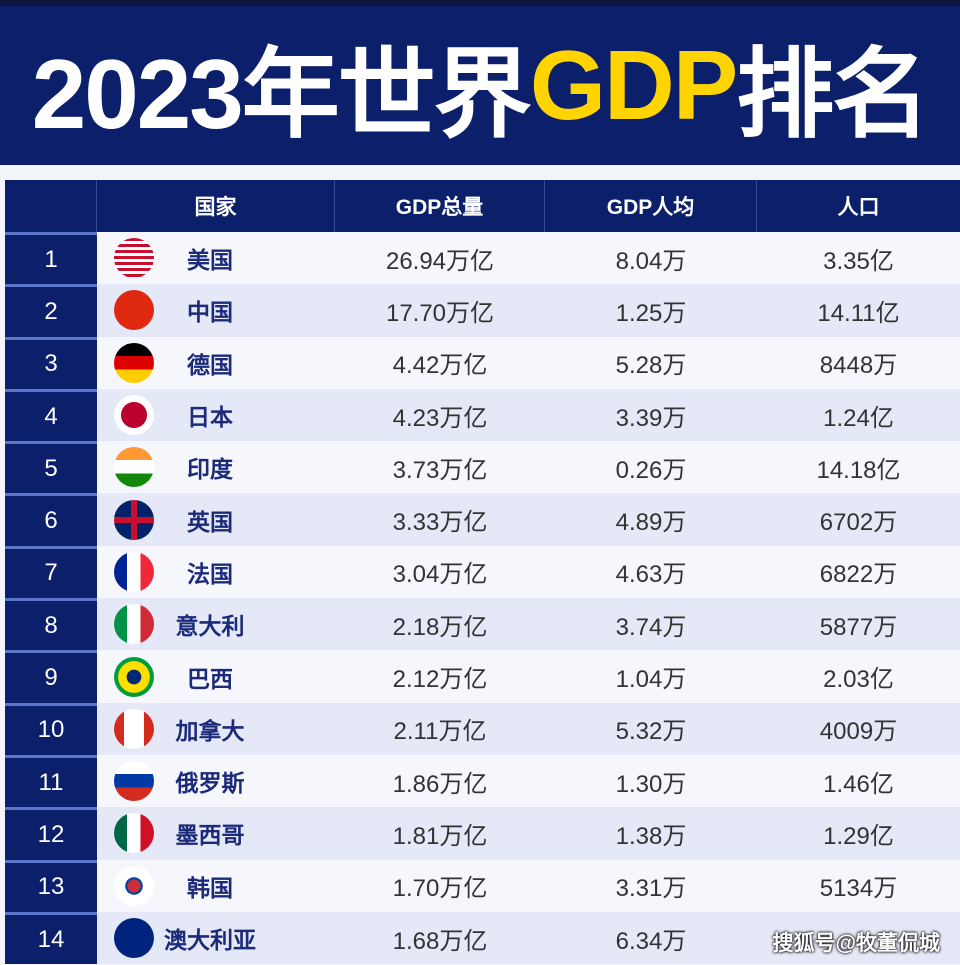 This screenshot has height=965, width=960. What do you see at coordinates (281, 93) in the screenshot?
I see `title-prefix: 2023年世界` at bounding box center [281, 93].